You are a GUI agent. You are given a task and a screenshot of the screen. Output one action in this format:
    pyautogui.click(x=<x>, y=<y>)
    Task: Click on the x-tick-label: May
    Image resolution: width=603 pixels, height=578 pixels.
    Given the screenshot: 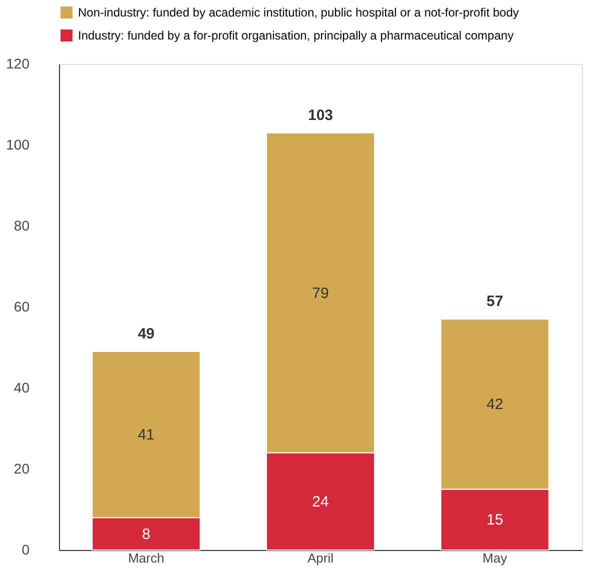 What is the action you would take?
    pyautogui.click(x=495, y=558)
    